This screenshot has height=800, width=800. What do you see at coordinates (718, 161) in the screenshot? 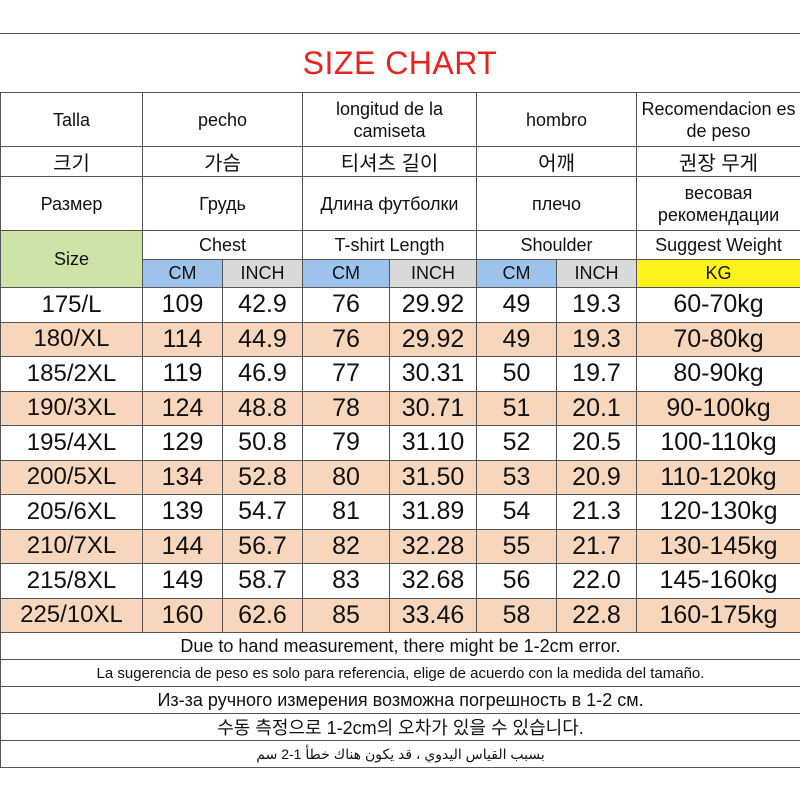
I see `header-ko-weight: 권장 무게` at bounding box center [718, 161].